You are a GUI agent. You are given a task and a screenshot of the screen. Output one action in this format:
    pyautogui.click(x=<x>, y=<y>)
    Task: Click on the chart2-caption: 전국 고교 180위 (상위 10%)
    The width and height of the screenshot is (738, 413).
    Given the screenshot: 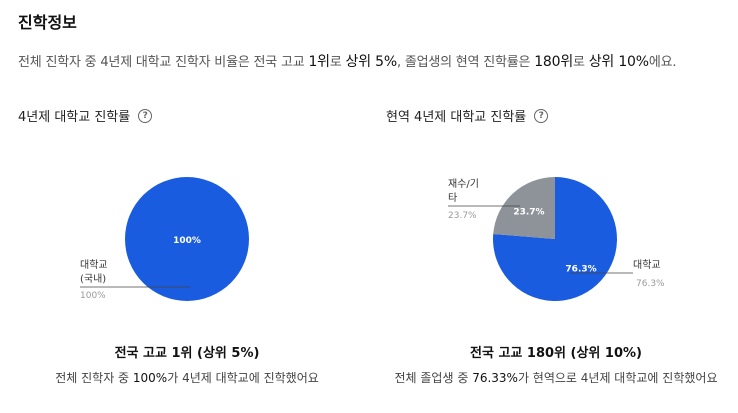 What is the action you would take?
    pyautogui.click(x=556, y=353)
    